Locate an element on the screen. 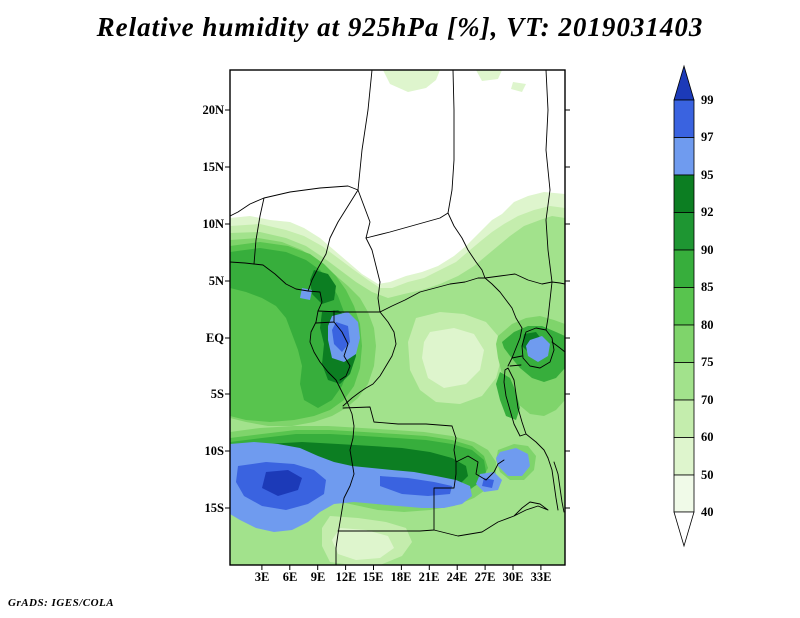 This screenshot has width=800, height=618. lon-label-1: 6E is located at coordinates (290, 577).